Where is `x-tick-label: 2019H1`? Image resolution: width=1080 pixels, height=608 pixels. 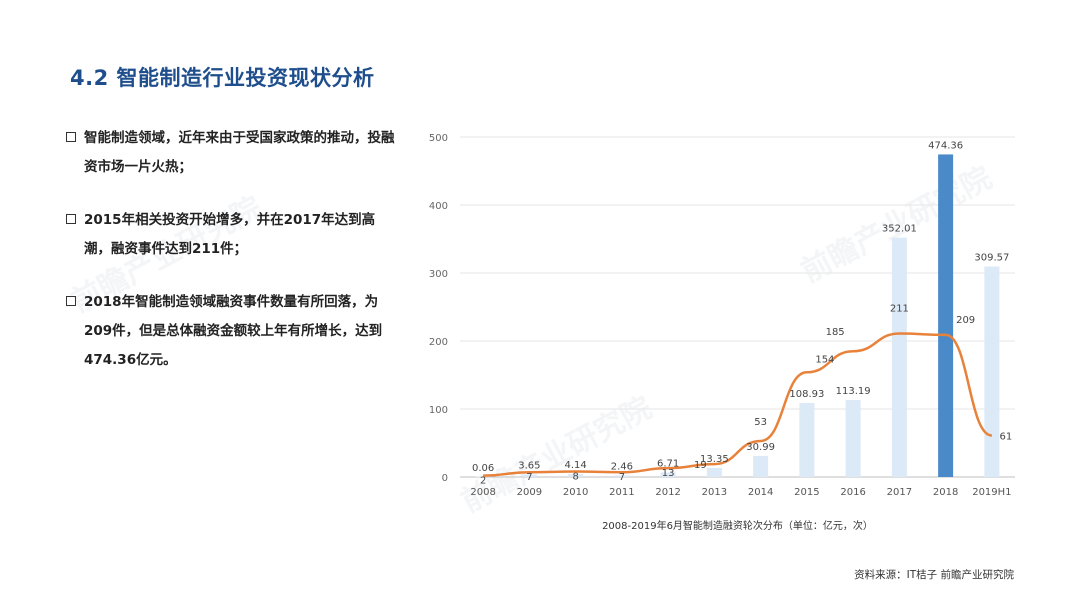
x-tick-label: 2019H1 is located at coordinates (991, 492).